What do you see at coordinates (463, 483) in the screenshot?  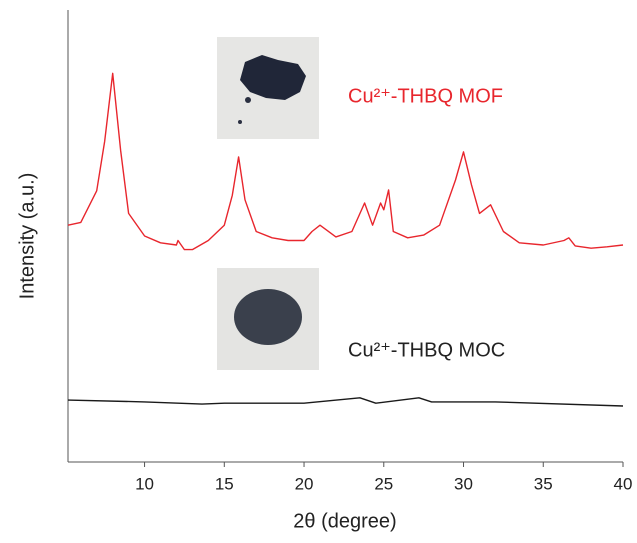 I see `x-tick-label: 30` at bounding box center [463, 483].